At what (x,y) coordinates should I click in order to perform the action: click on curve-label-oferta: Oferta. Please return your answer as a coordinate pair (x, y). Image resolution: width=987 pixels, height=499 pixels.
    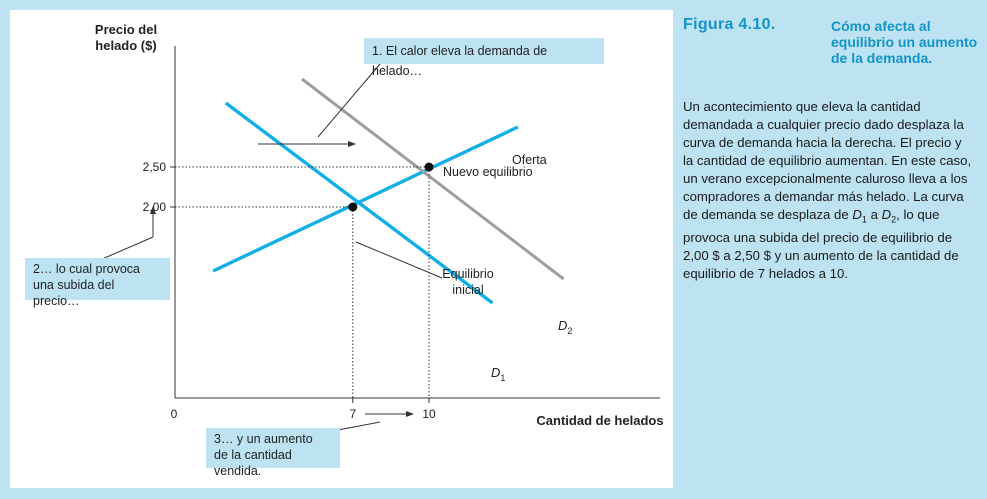
    Looking at the image, I should click on (529, 160).